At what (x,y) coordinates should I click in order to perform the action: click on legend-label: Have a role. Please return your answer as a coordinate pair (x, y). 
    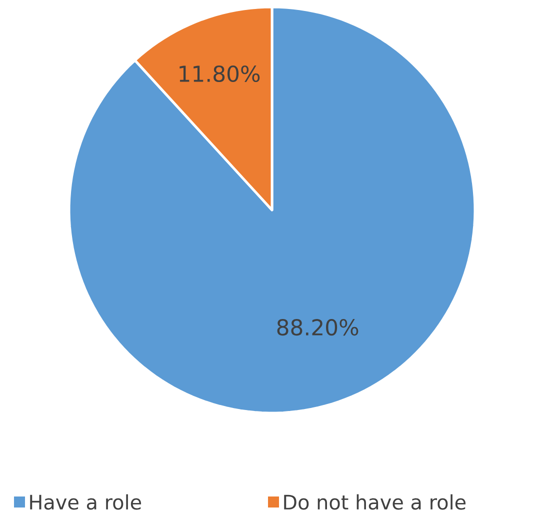
    Looking at the image, I should click on (86, 502).